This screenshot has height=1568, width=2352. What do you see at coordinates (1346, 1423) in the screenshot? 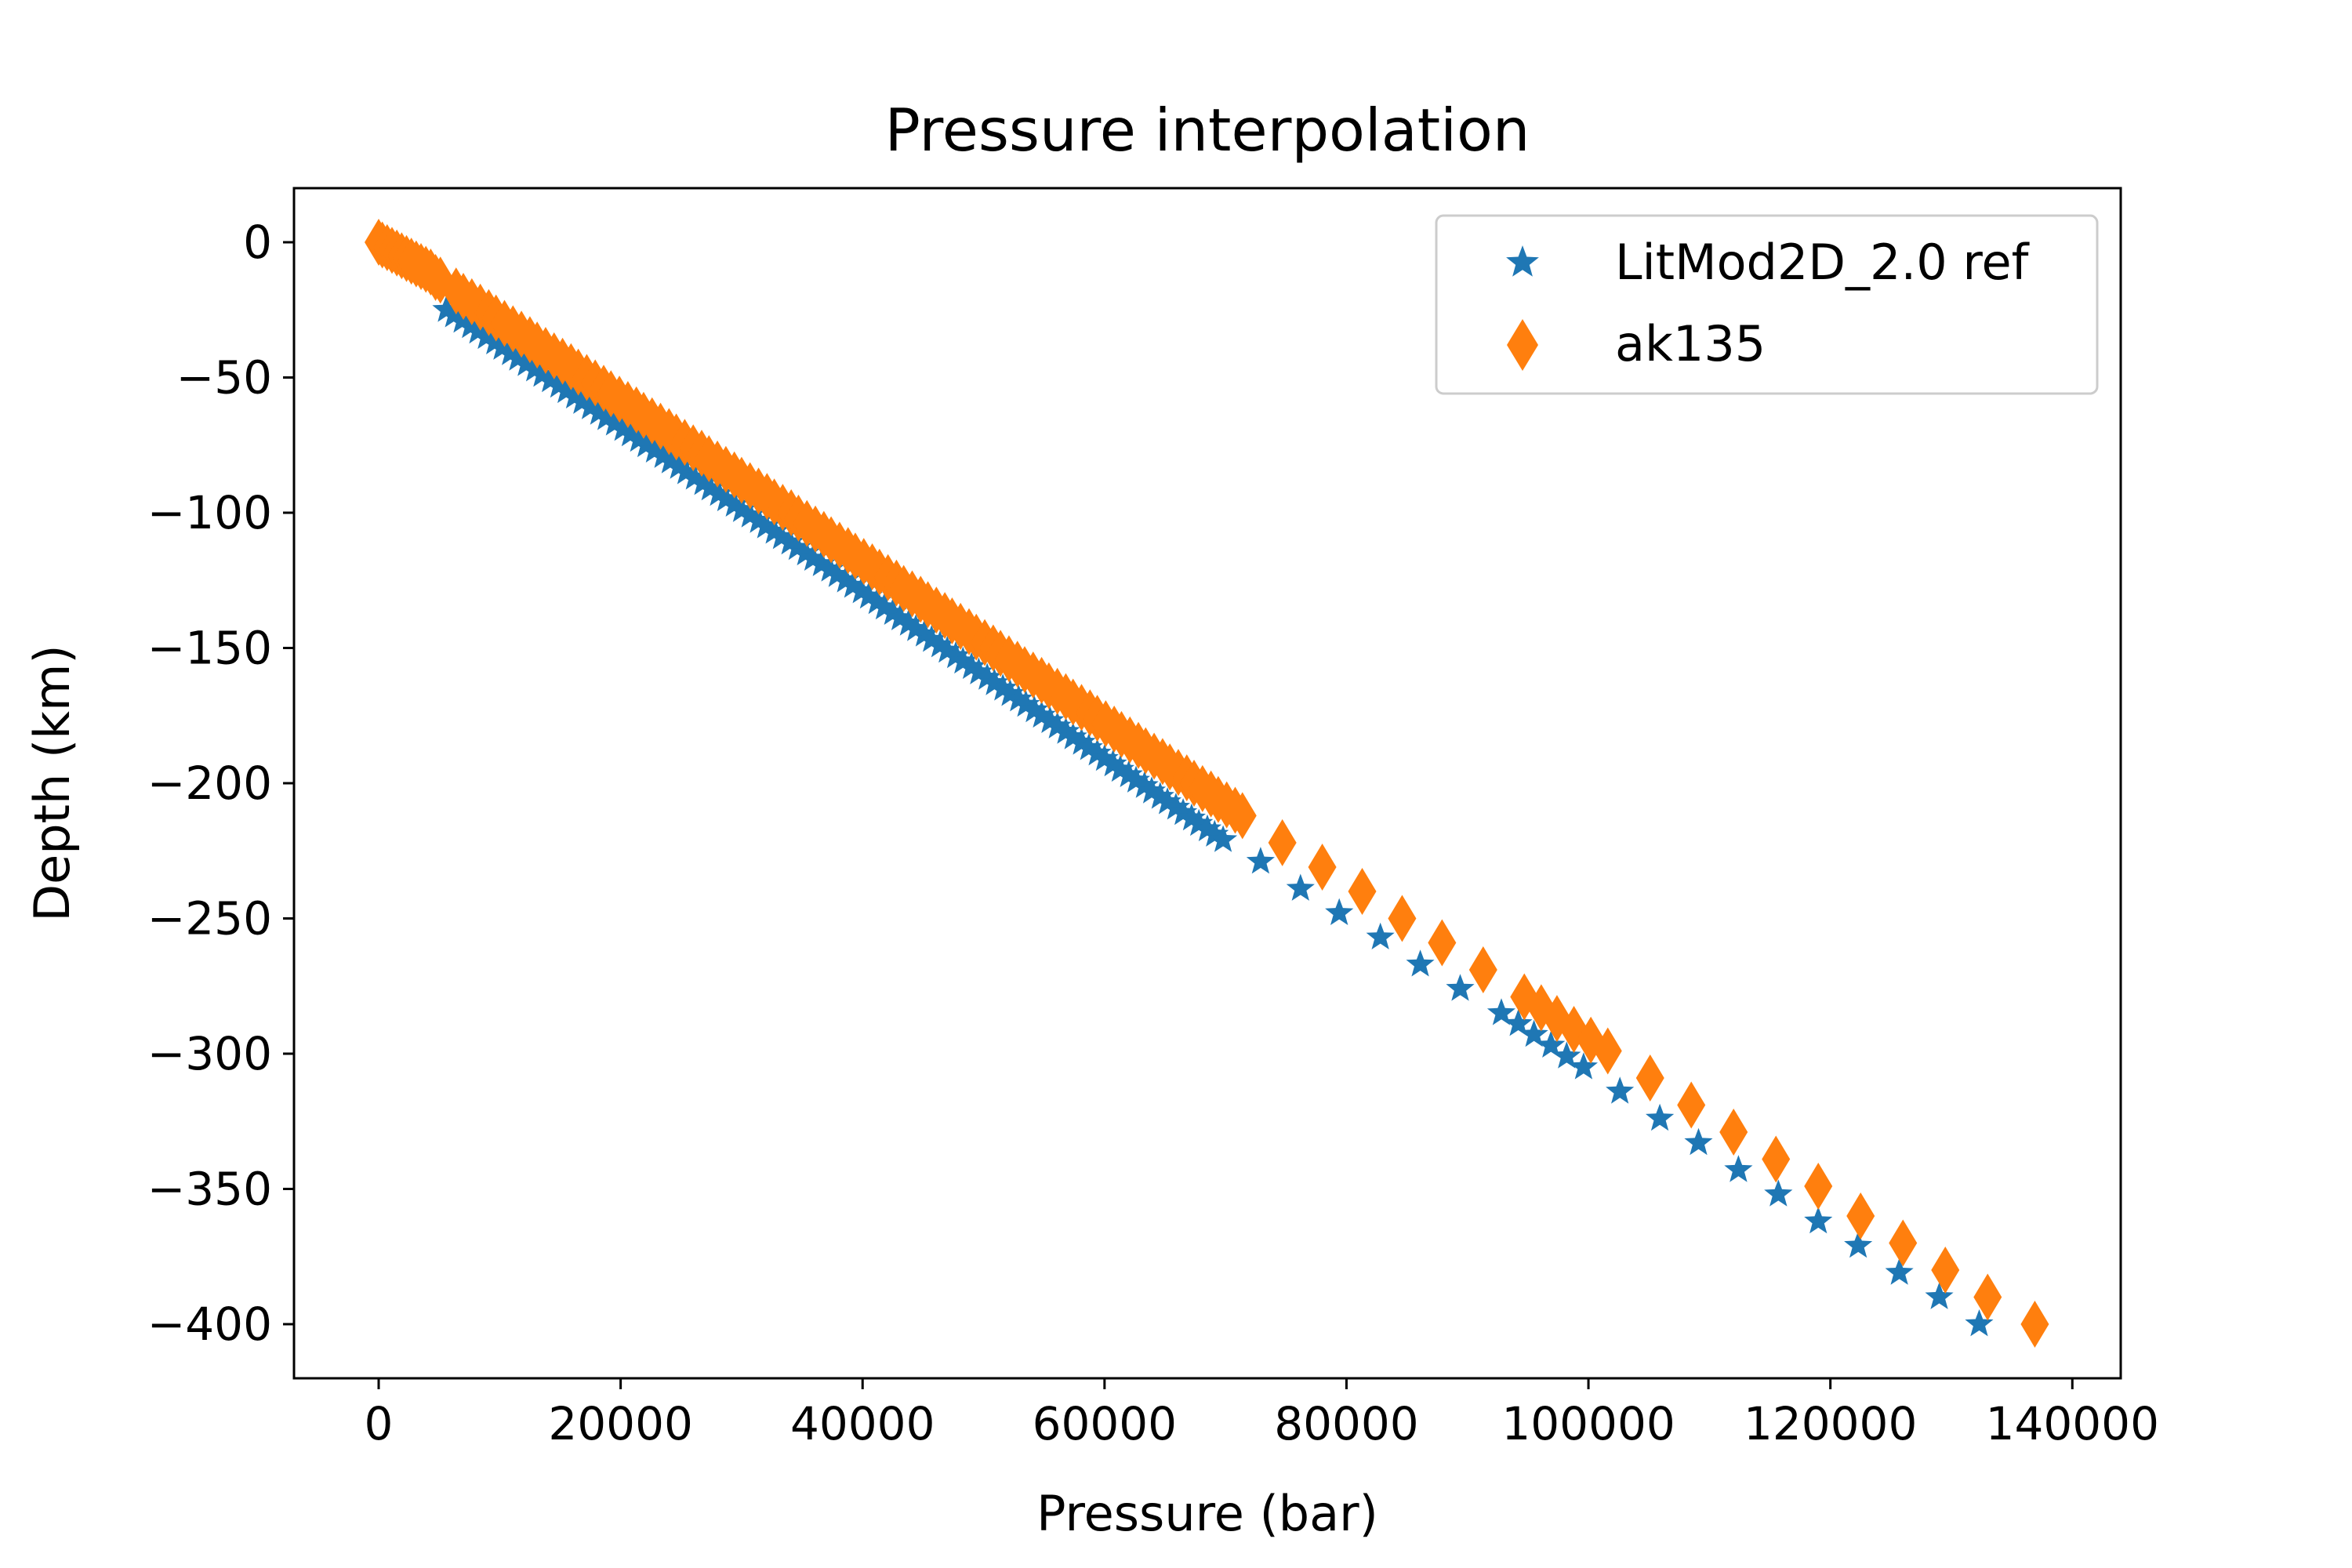
I see `x-tick-label: 80000` at bounding box center [1346, 1423].